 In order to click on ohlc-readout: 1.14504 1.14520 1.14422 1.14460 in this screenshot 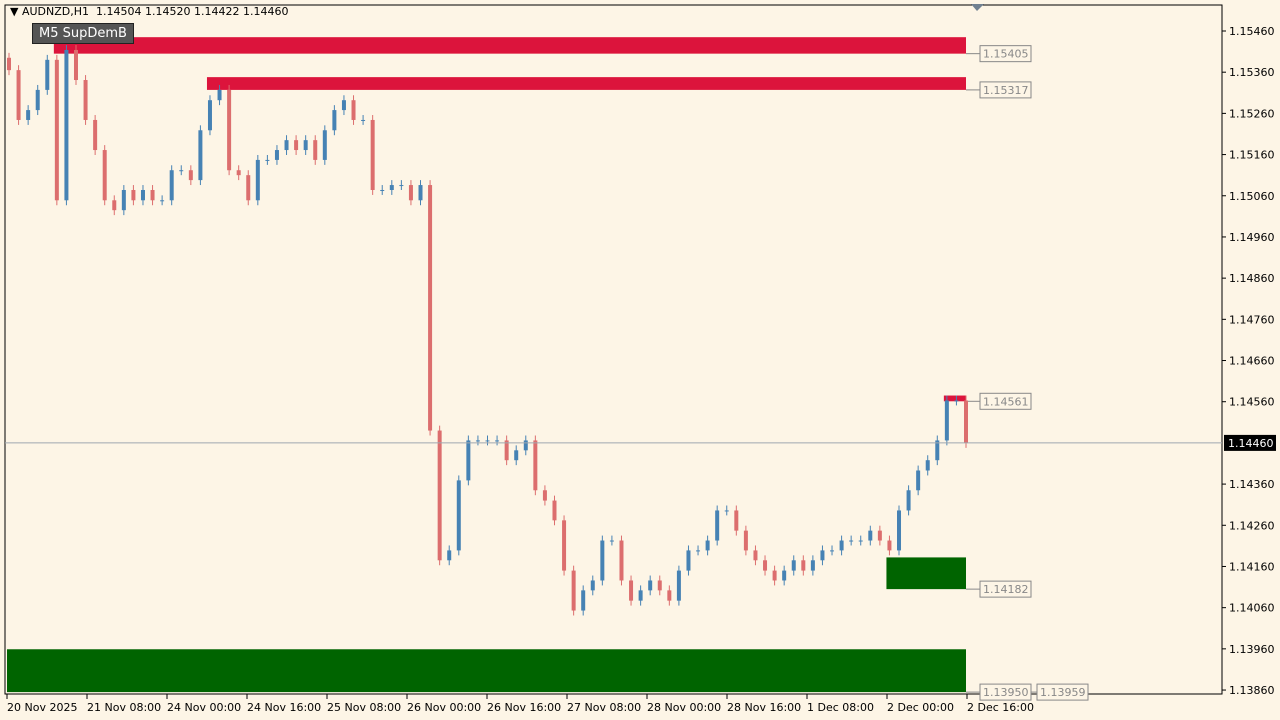, I will do `click(192, 11)`.